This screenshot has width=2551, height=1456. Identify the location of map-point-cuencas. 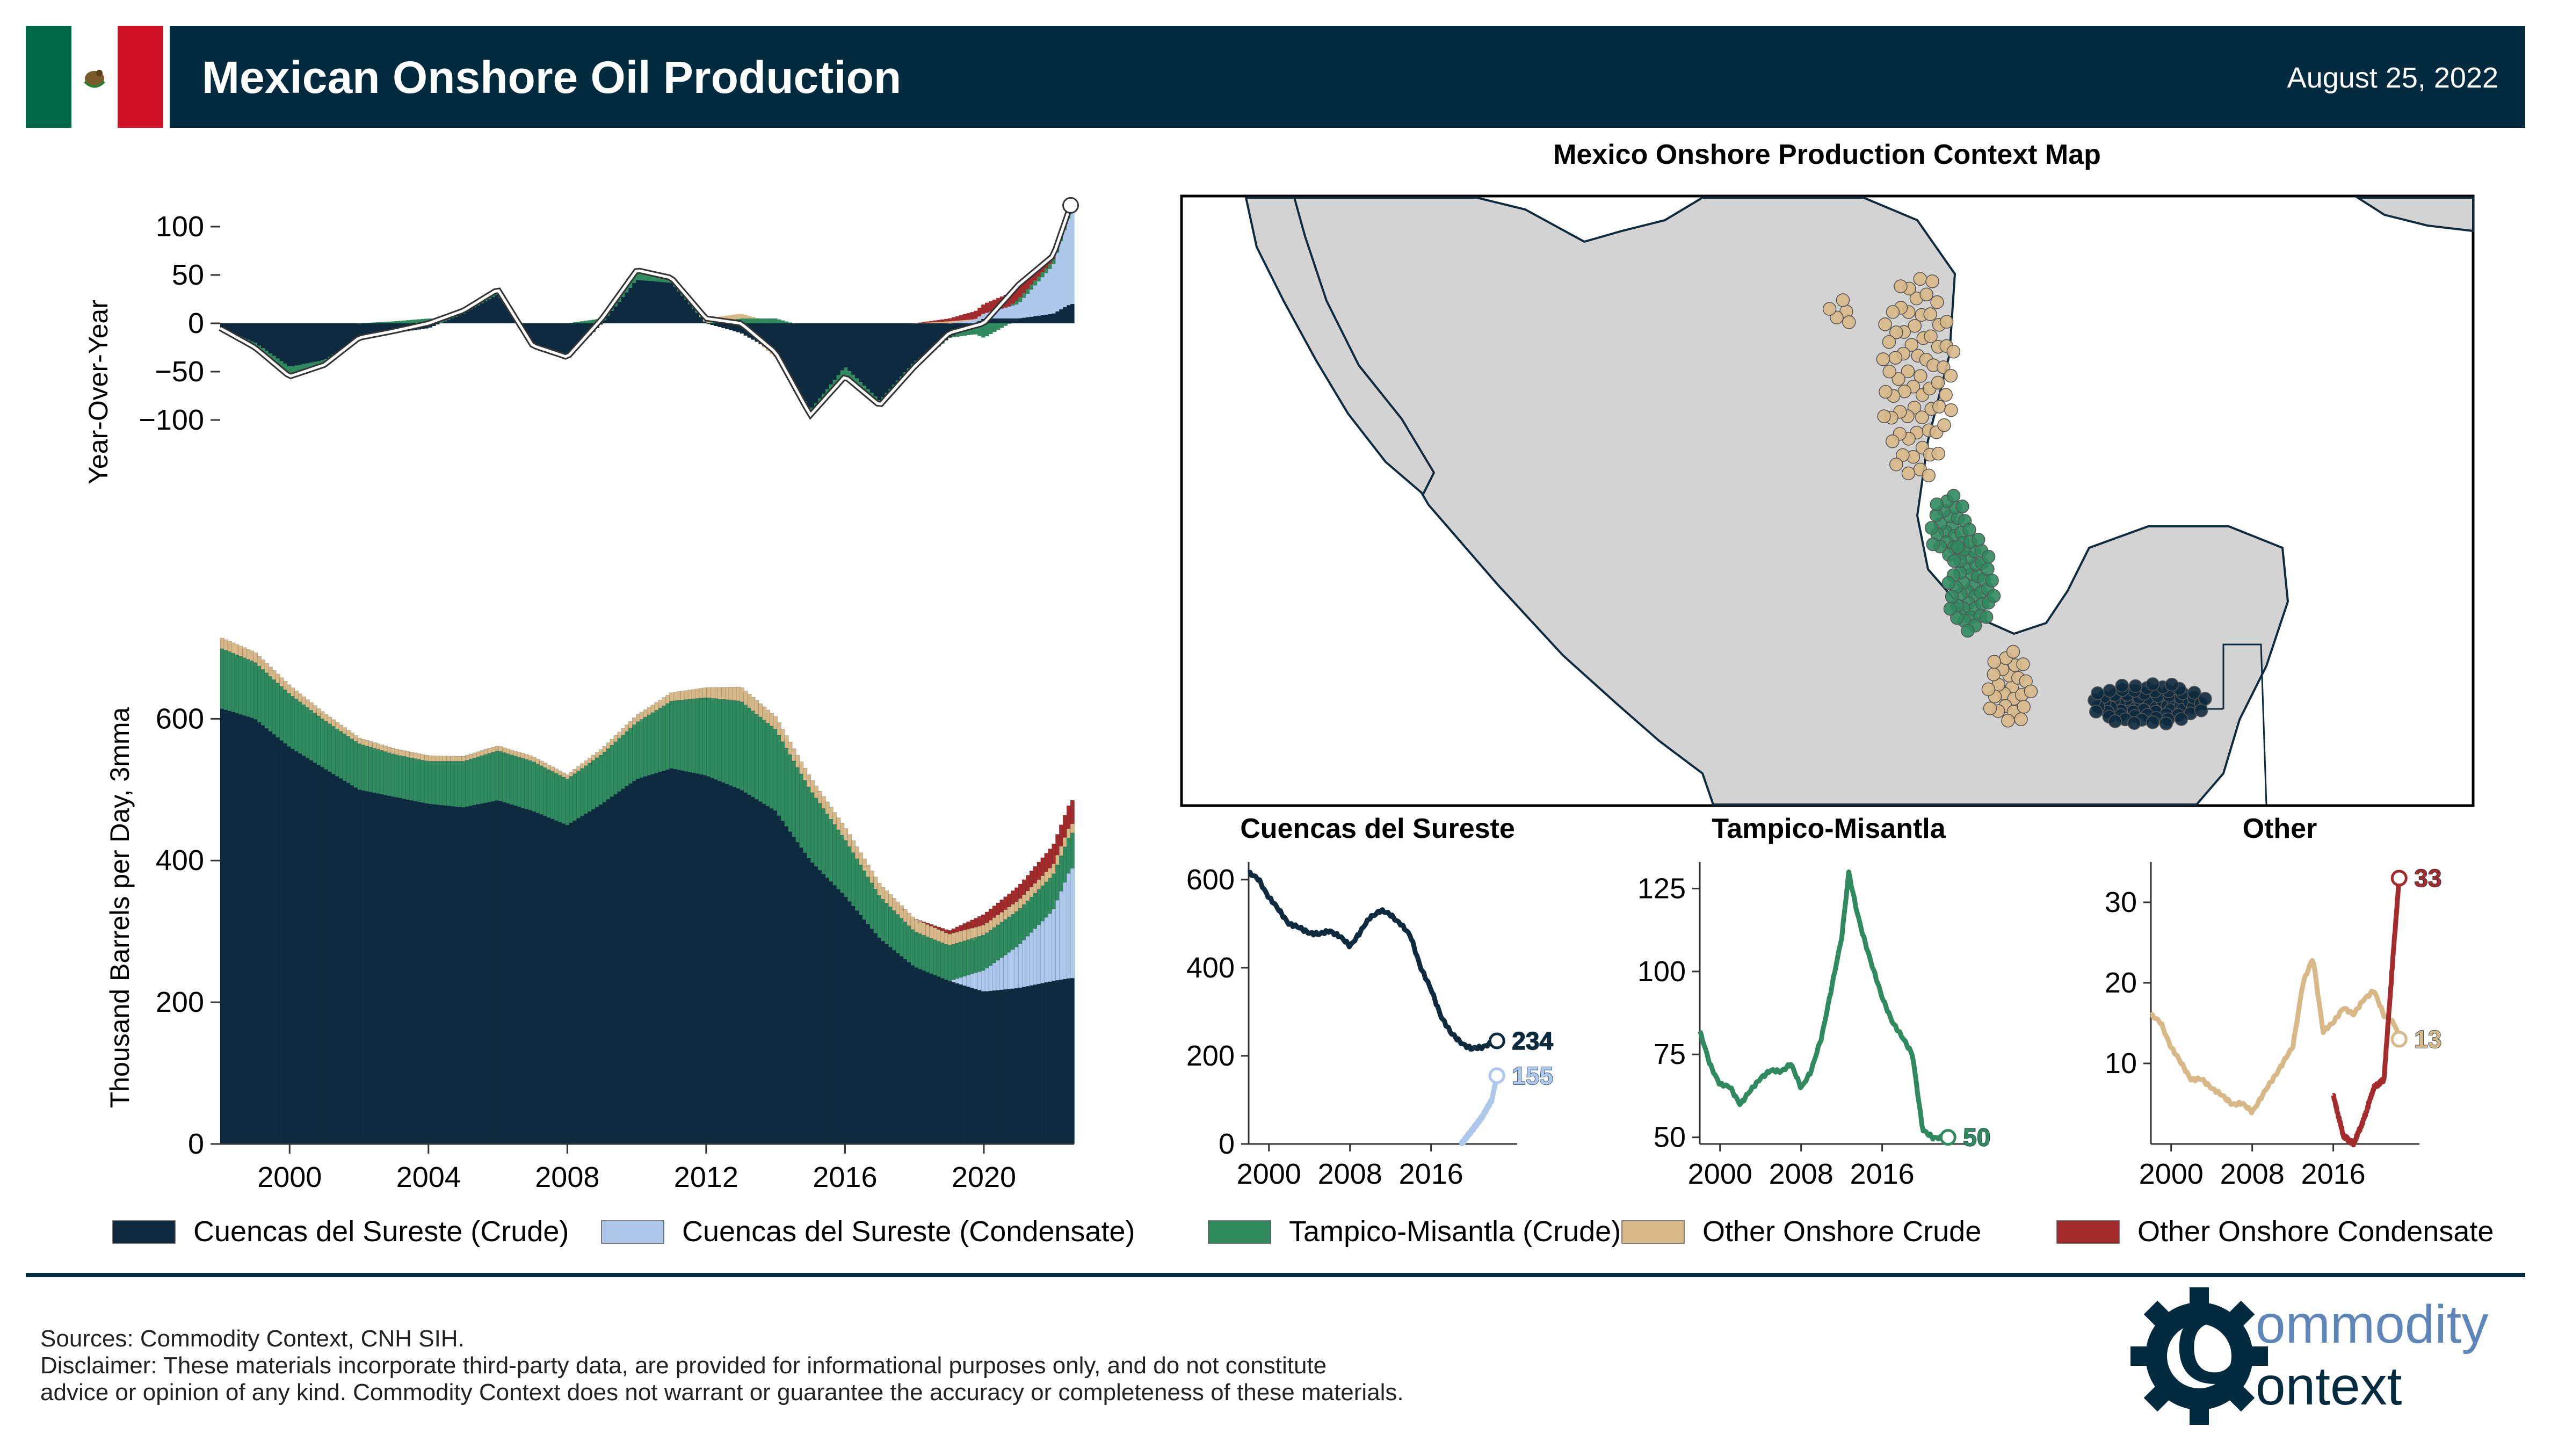
(2096, 712).